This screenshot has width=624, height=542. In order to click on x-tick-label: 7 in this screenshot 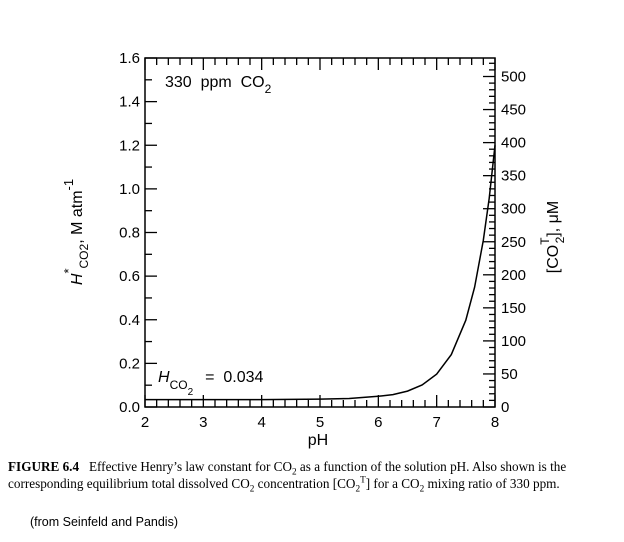, I will do `click(436, 422)`.